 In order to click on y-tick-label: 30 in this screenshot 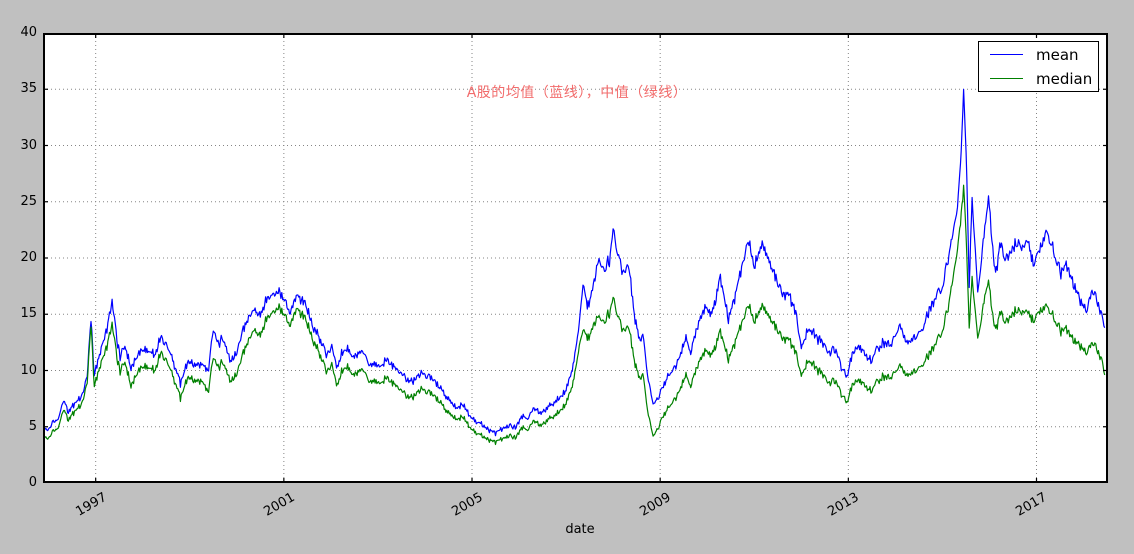, I will do `click(28, 145)`.